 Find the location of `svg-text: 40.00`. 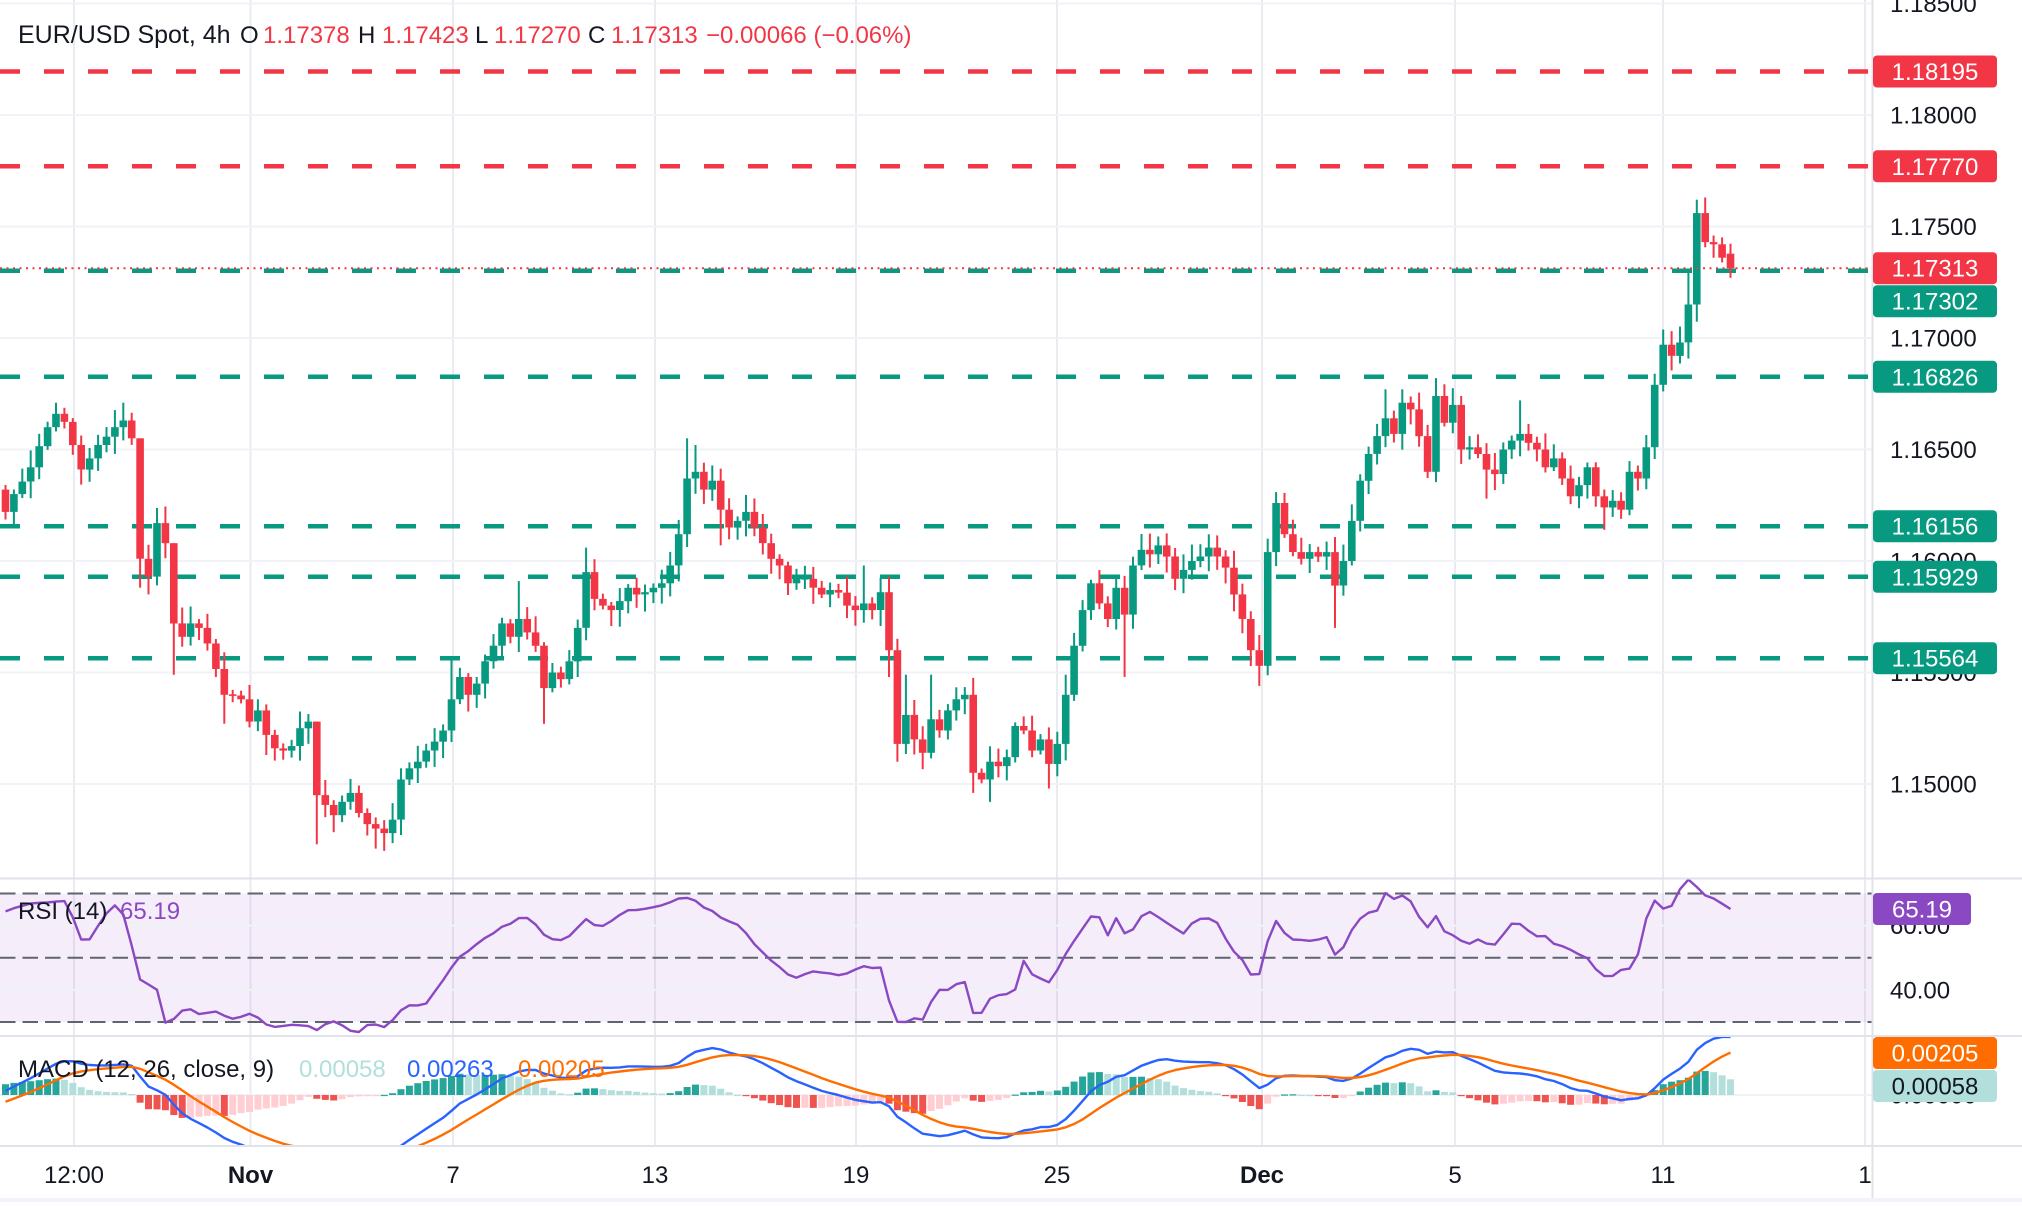

svg-text: 40.00 is located at coordinates (1920, 990).